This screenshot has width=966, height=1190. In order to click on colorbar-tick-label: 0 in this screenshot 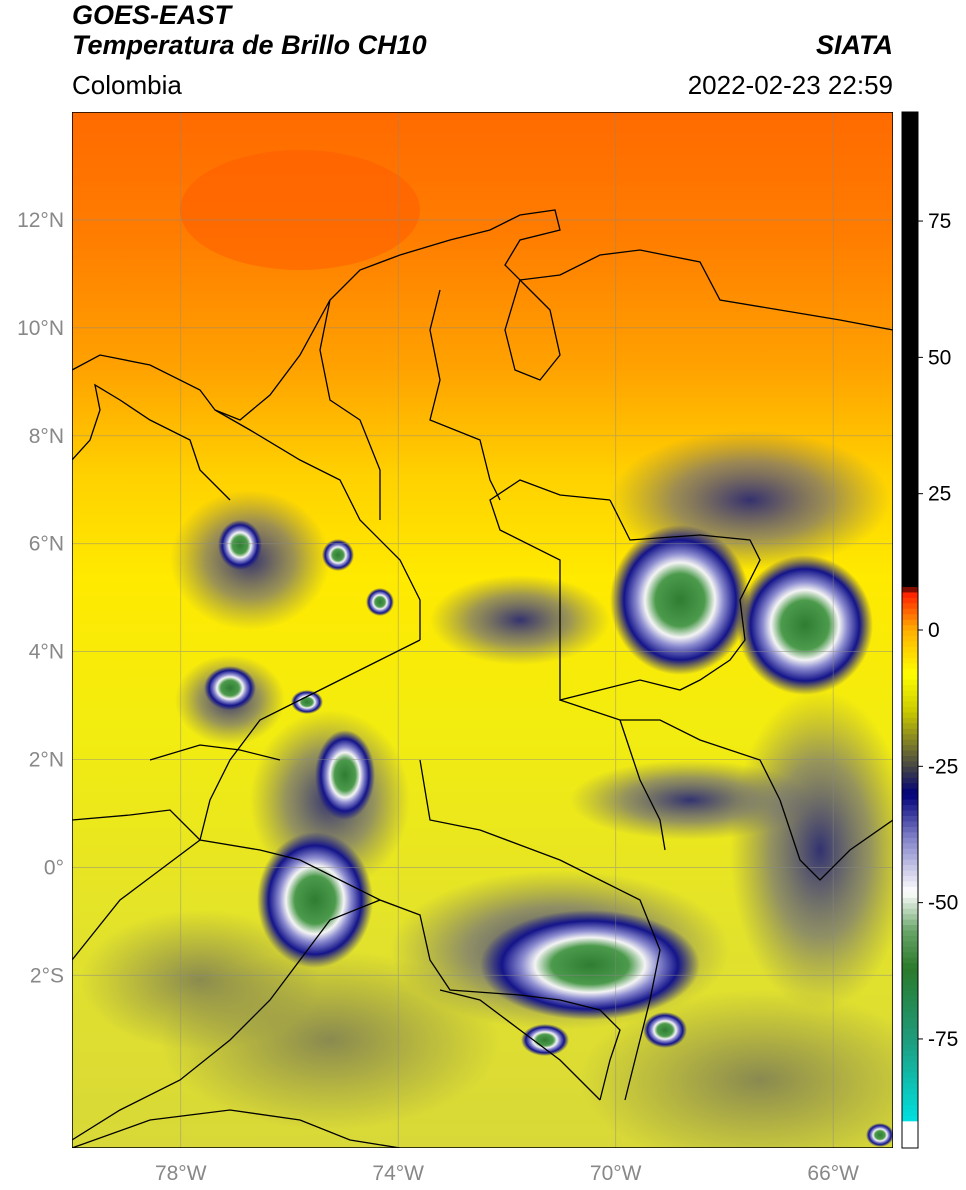, I will do `click(934, 630)`.